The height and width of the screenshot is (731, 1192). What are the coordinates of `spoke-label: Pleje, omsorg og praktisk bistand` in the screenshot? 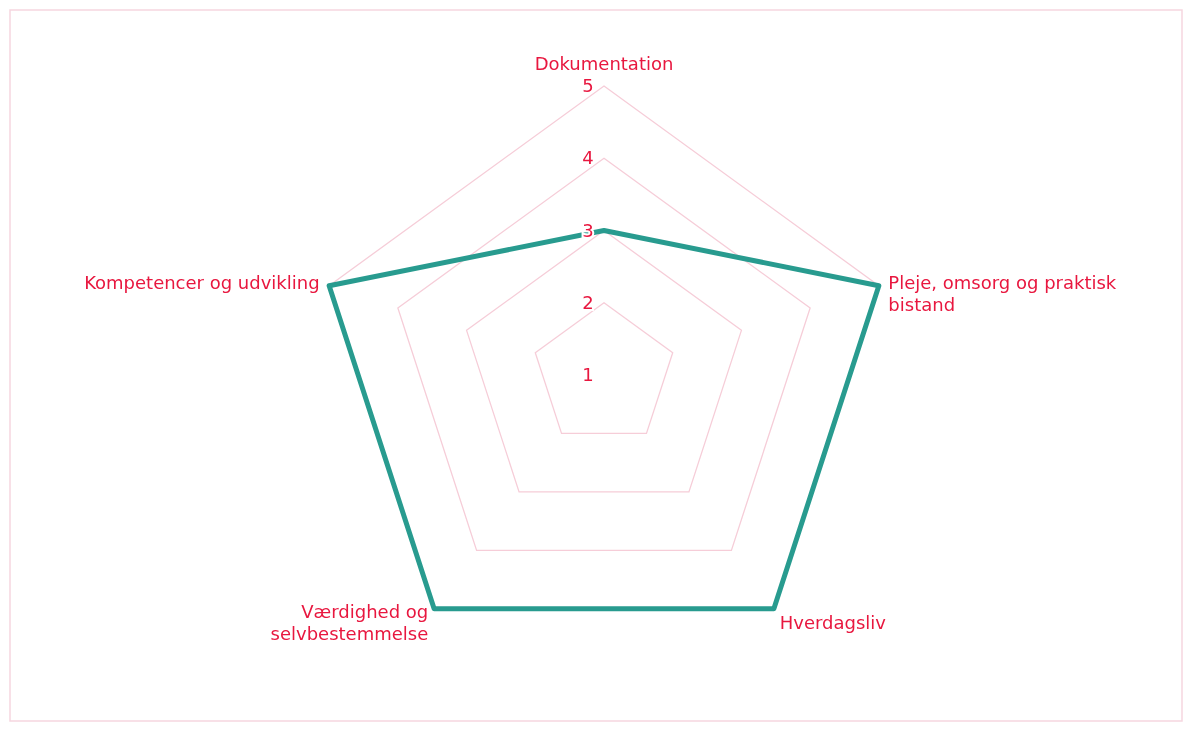 It's located at (1002, 293).